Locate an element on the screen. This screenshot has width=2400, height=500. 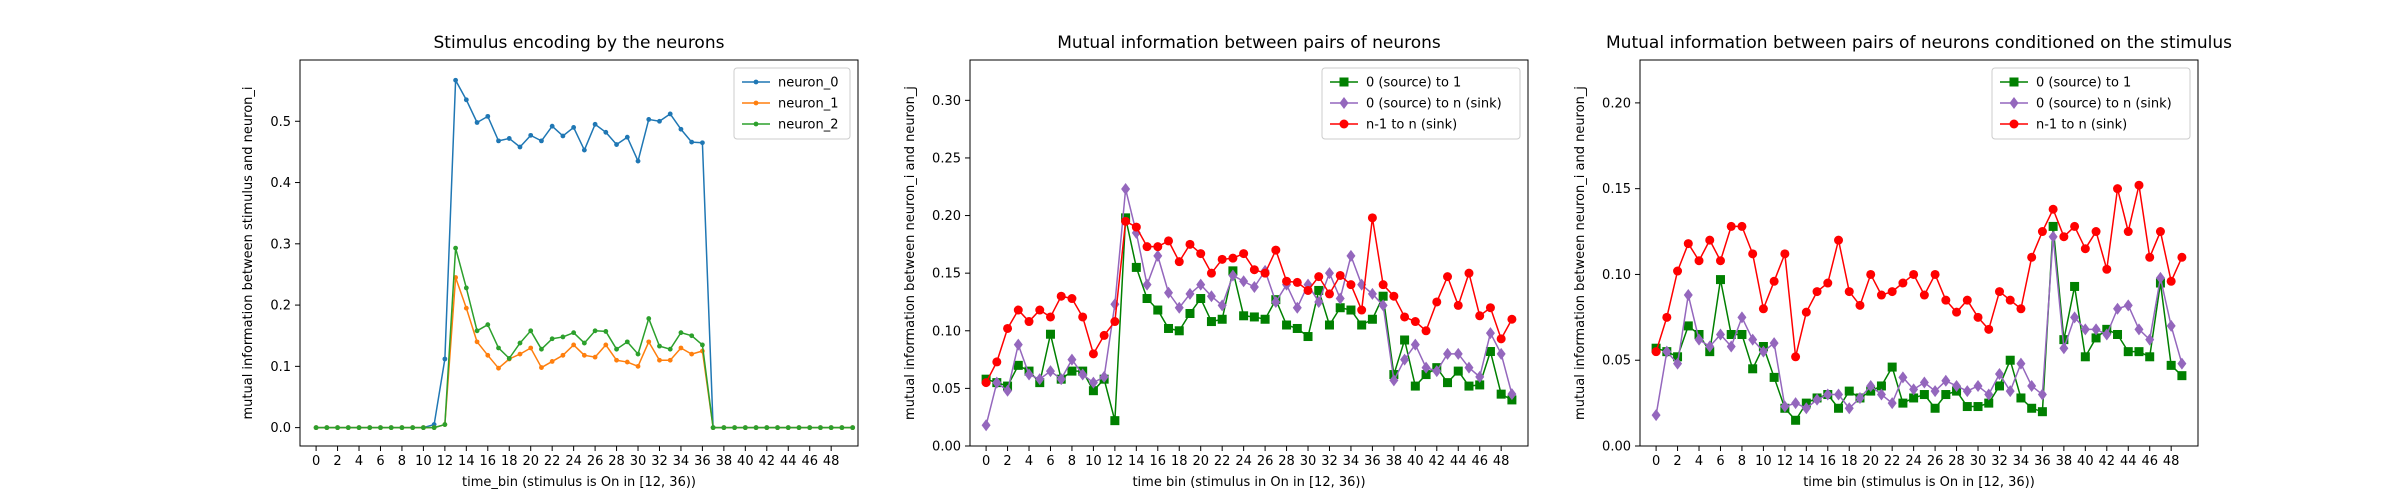
y-tick-label: 0.15 is located at coordinates (946, 274).